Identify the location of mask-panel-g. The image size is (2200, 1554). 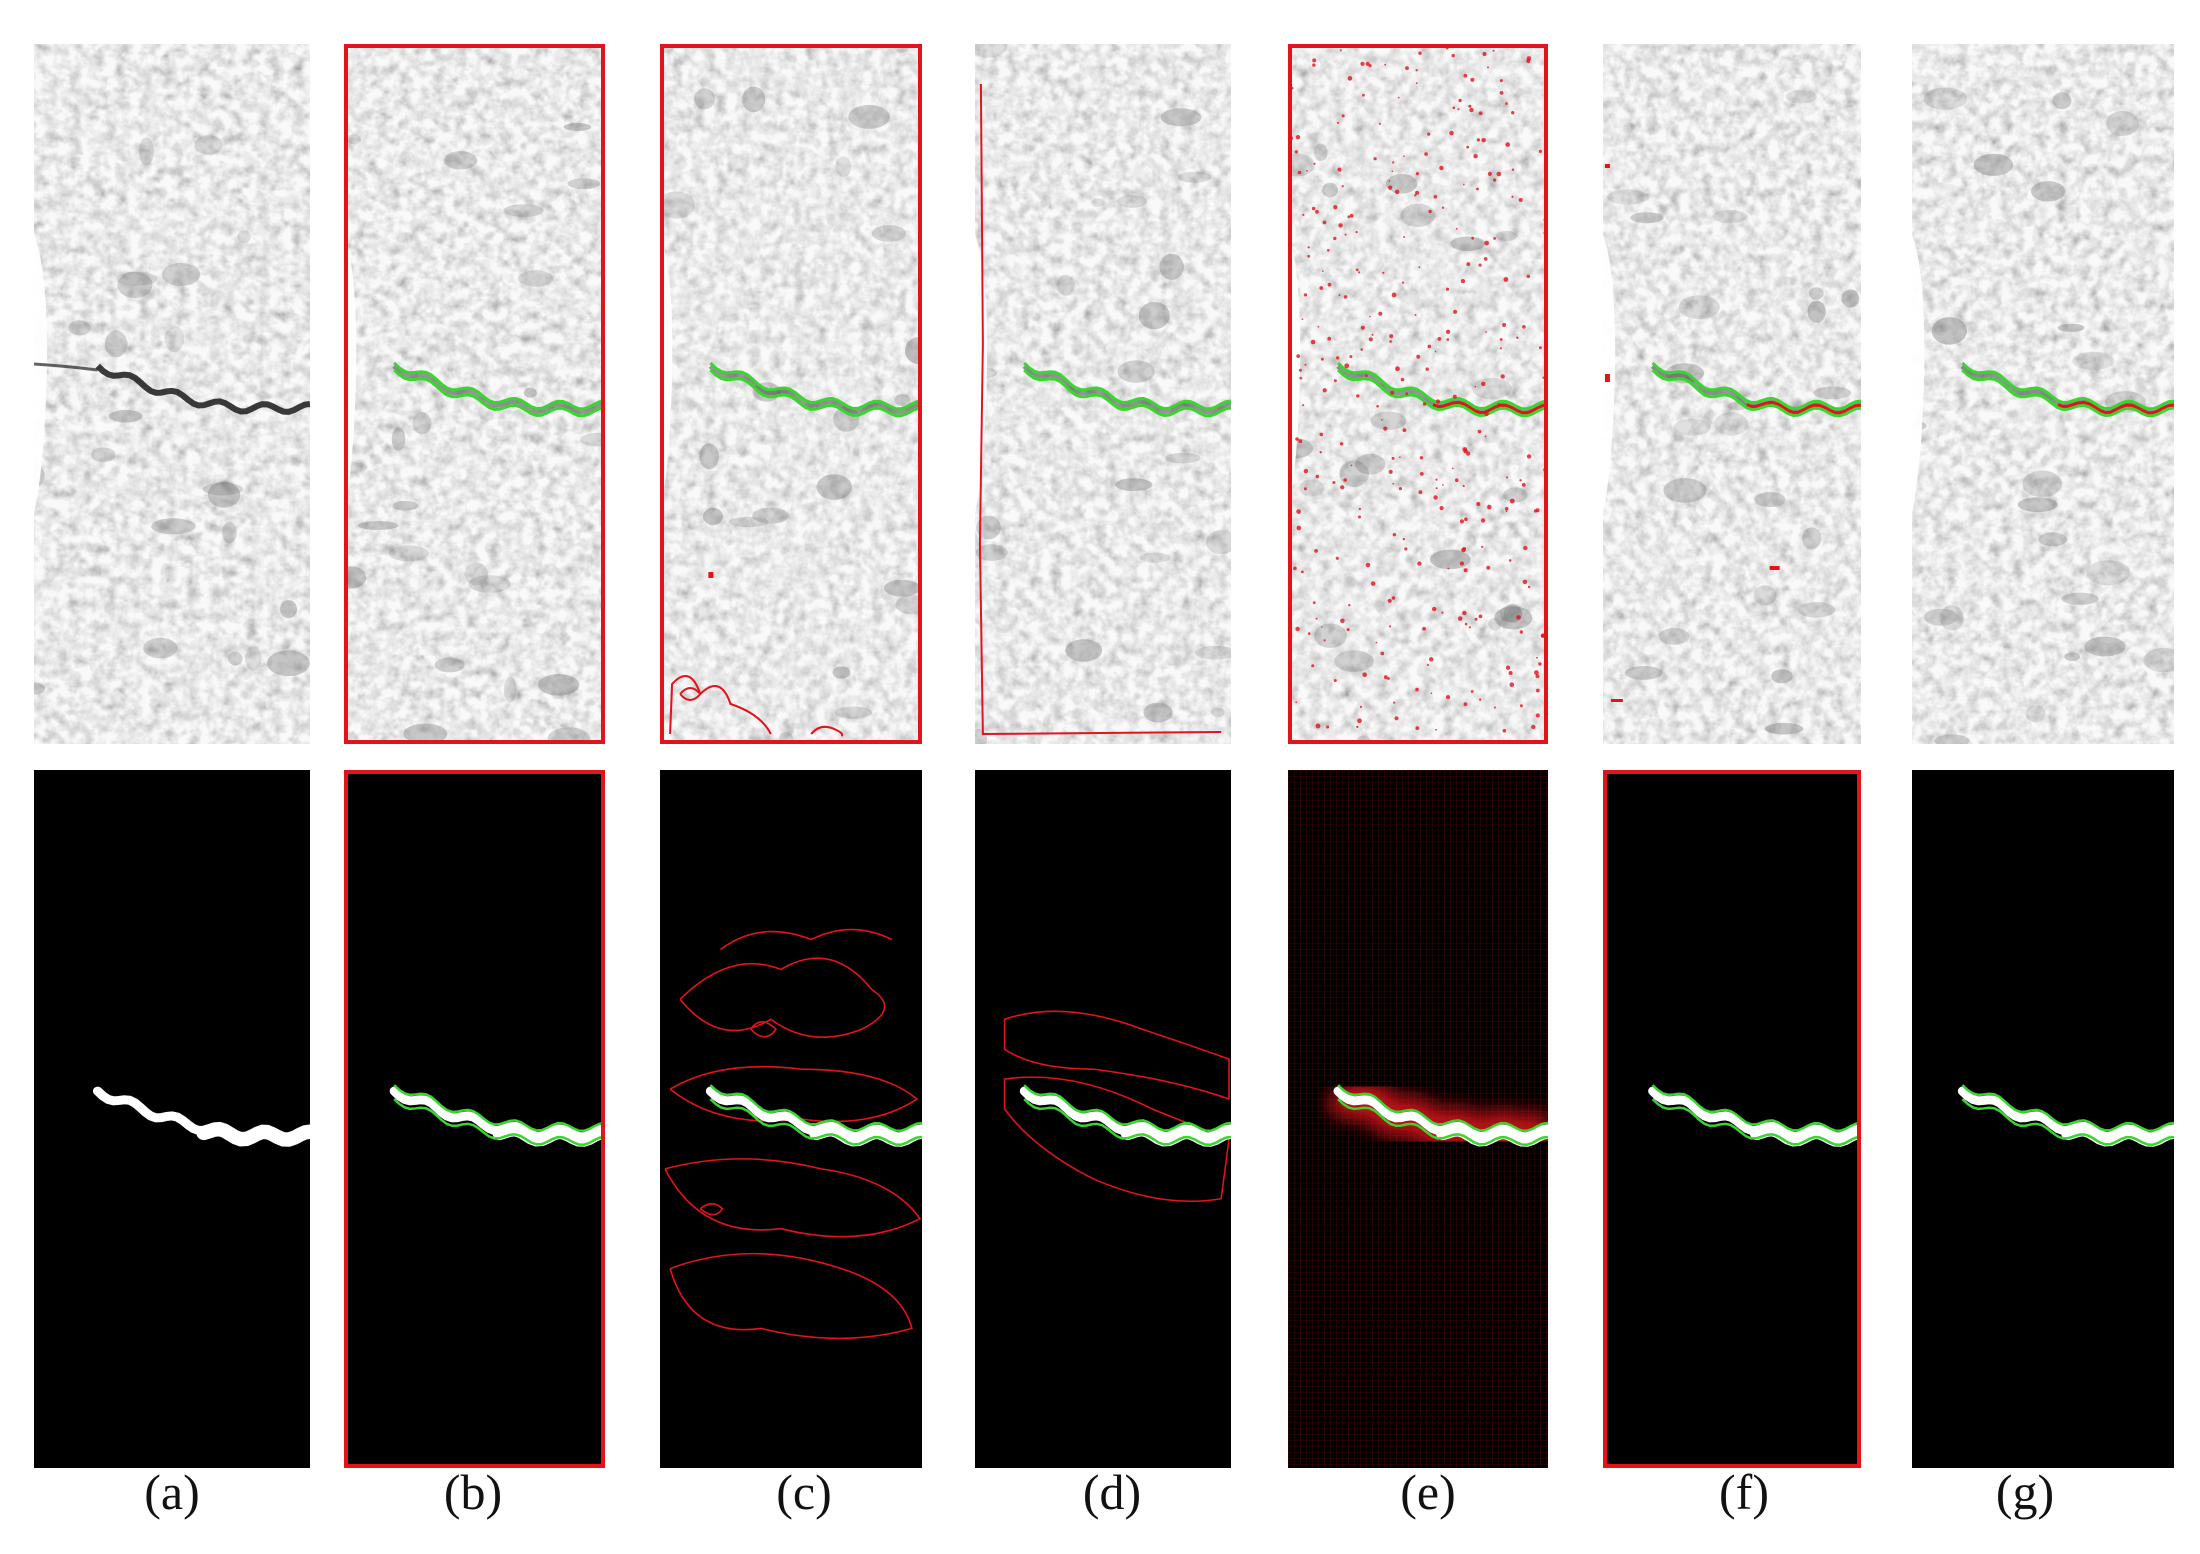
(2043, 1119).